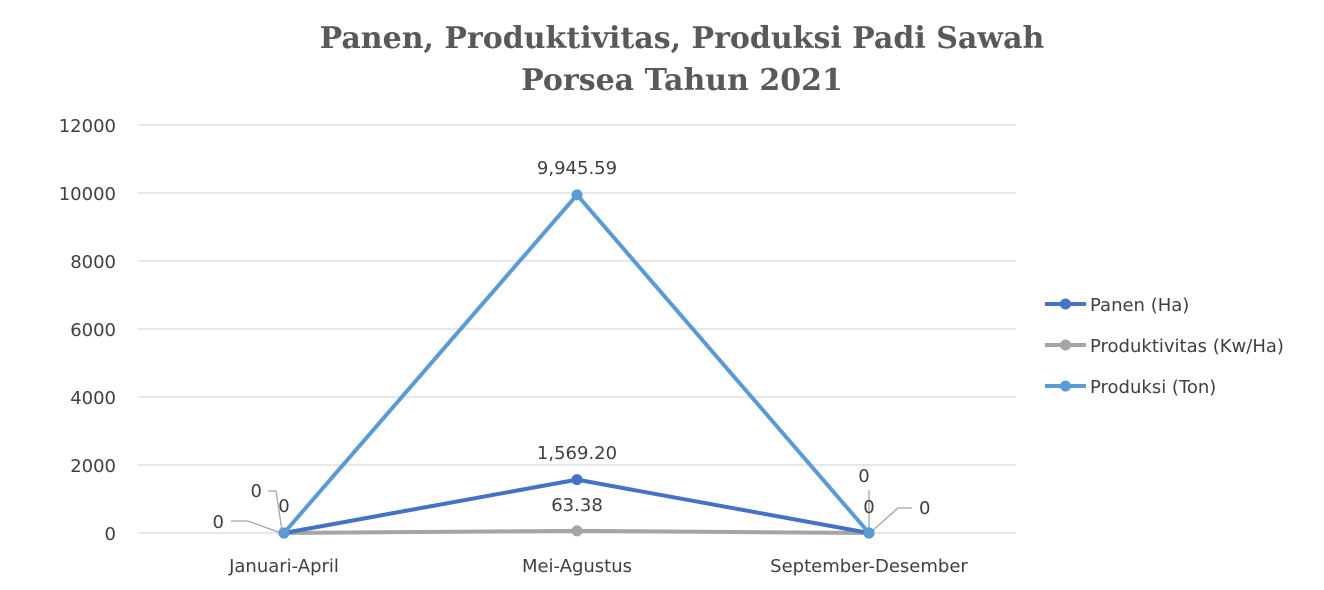  What do you see at coordinates (93, 330) in the screenshot?
I see `y-tick-label: 6000` at bounding box center [93, 330].